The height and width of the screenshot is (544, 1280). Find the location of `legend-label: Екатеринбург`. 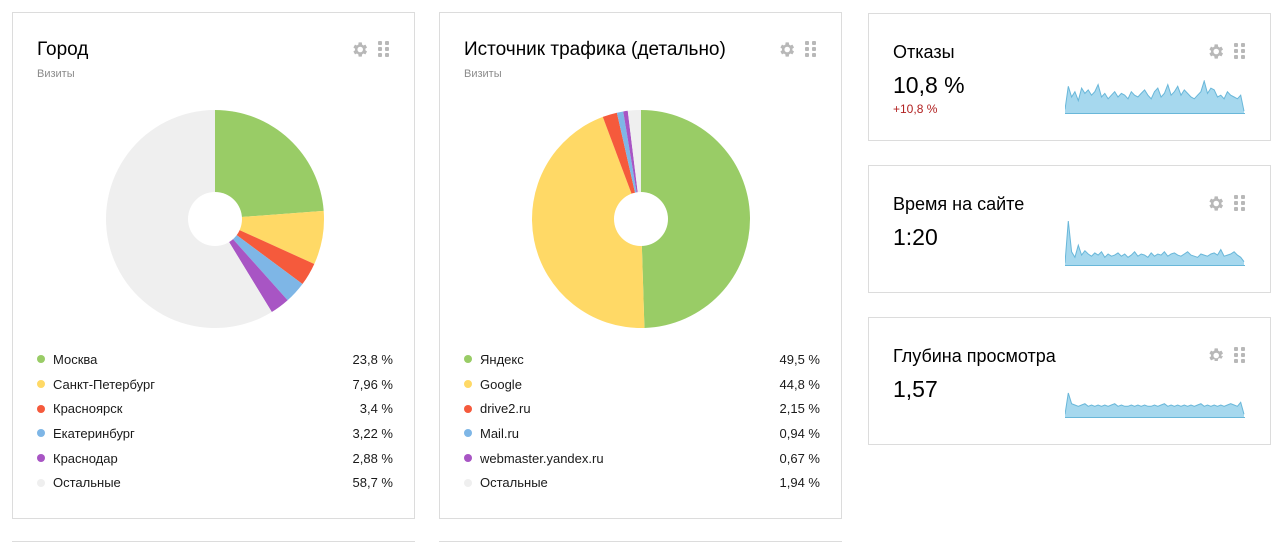

legend-label: Екатеринбург is located at coordinates (94, 433).